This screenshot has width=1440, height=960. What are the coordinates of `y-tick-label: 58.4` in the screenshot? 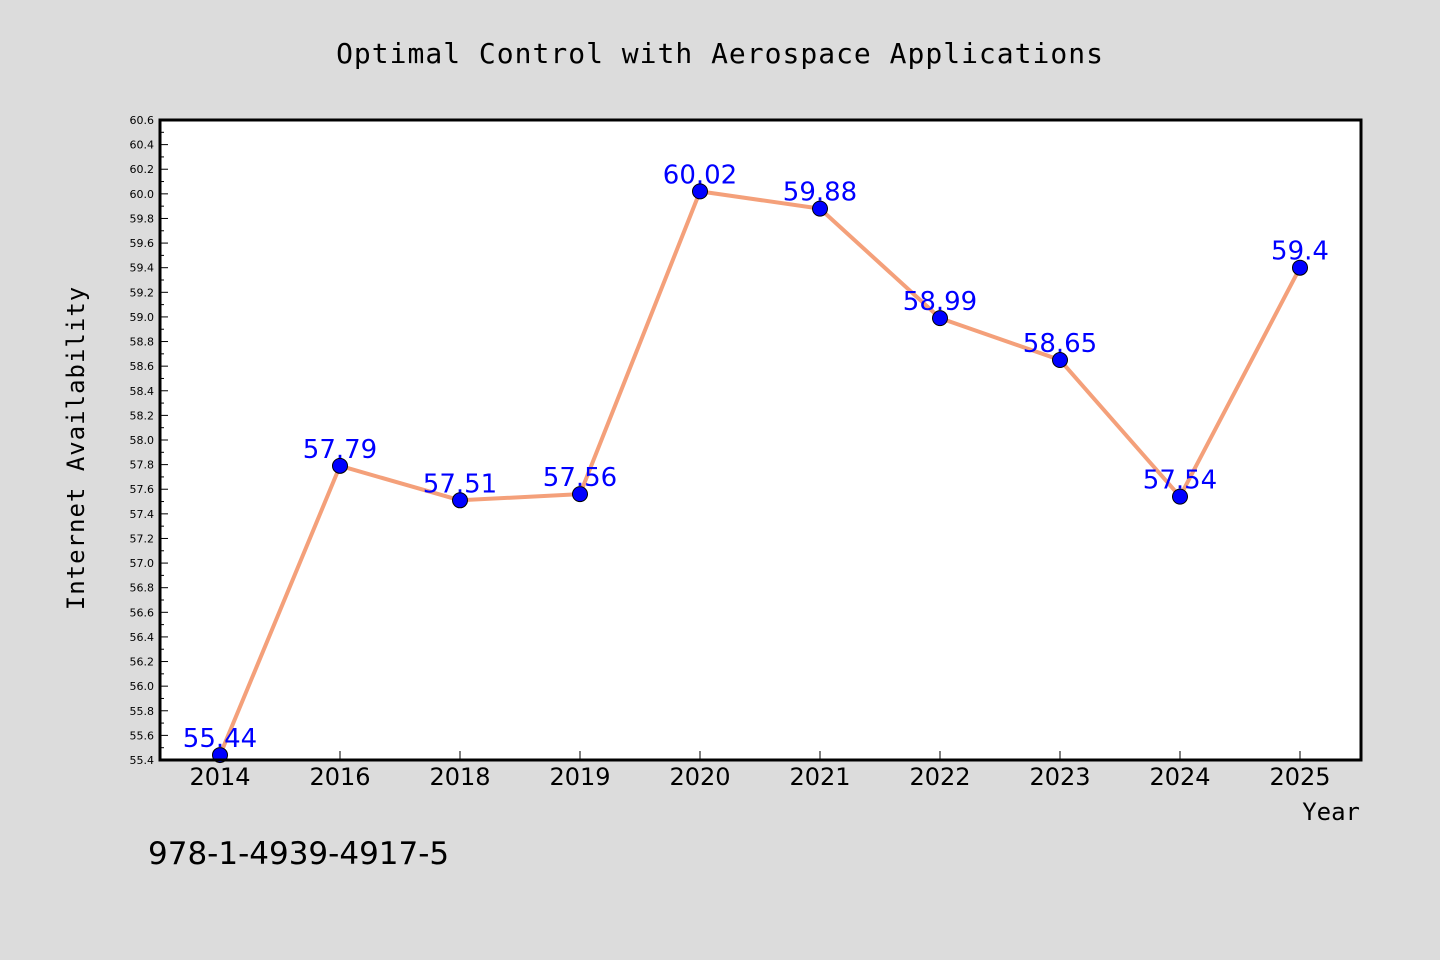 It's located at (142, 391).